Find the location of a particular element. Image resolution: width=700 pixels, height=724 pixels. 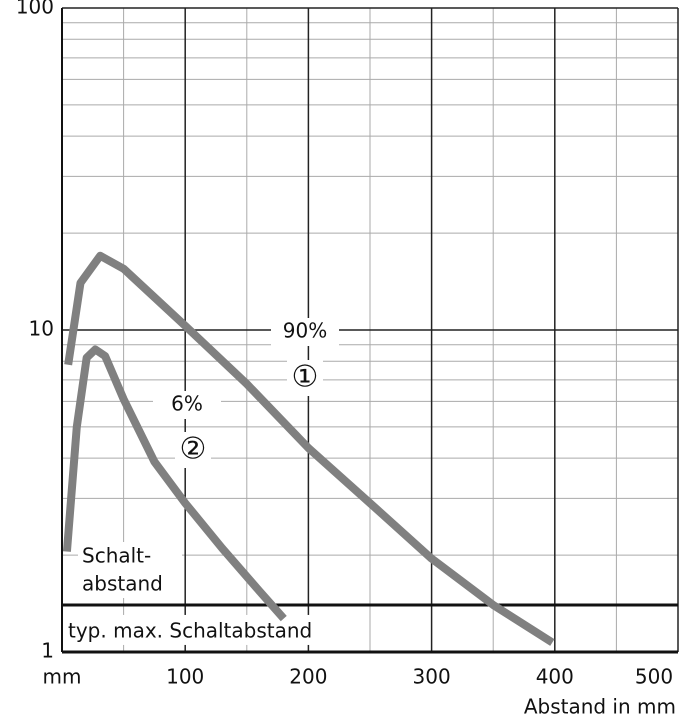

y-tick-label: 1 is located at coordinates (47, 651).